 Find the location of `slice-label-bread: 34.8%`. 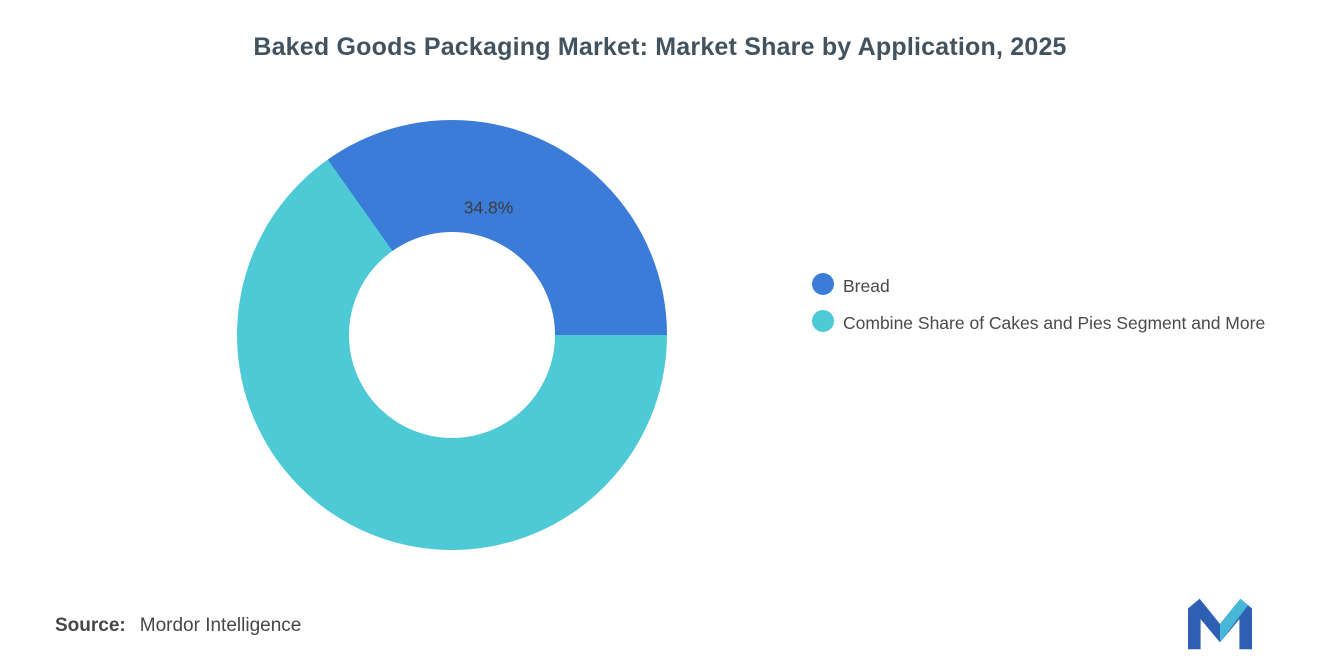

slice-label-bread: 34.8% is located at coordinates (488, 207).